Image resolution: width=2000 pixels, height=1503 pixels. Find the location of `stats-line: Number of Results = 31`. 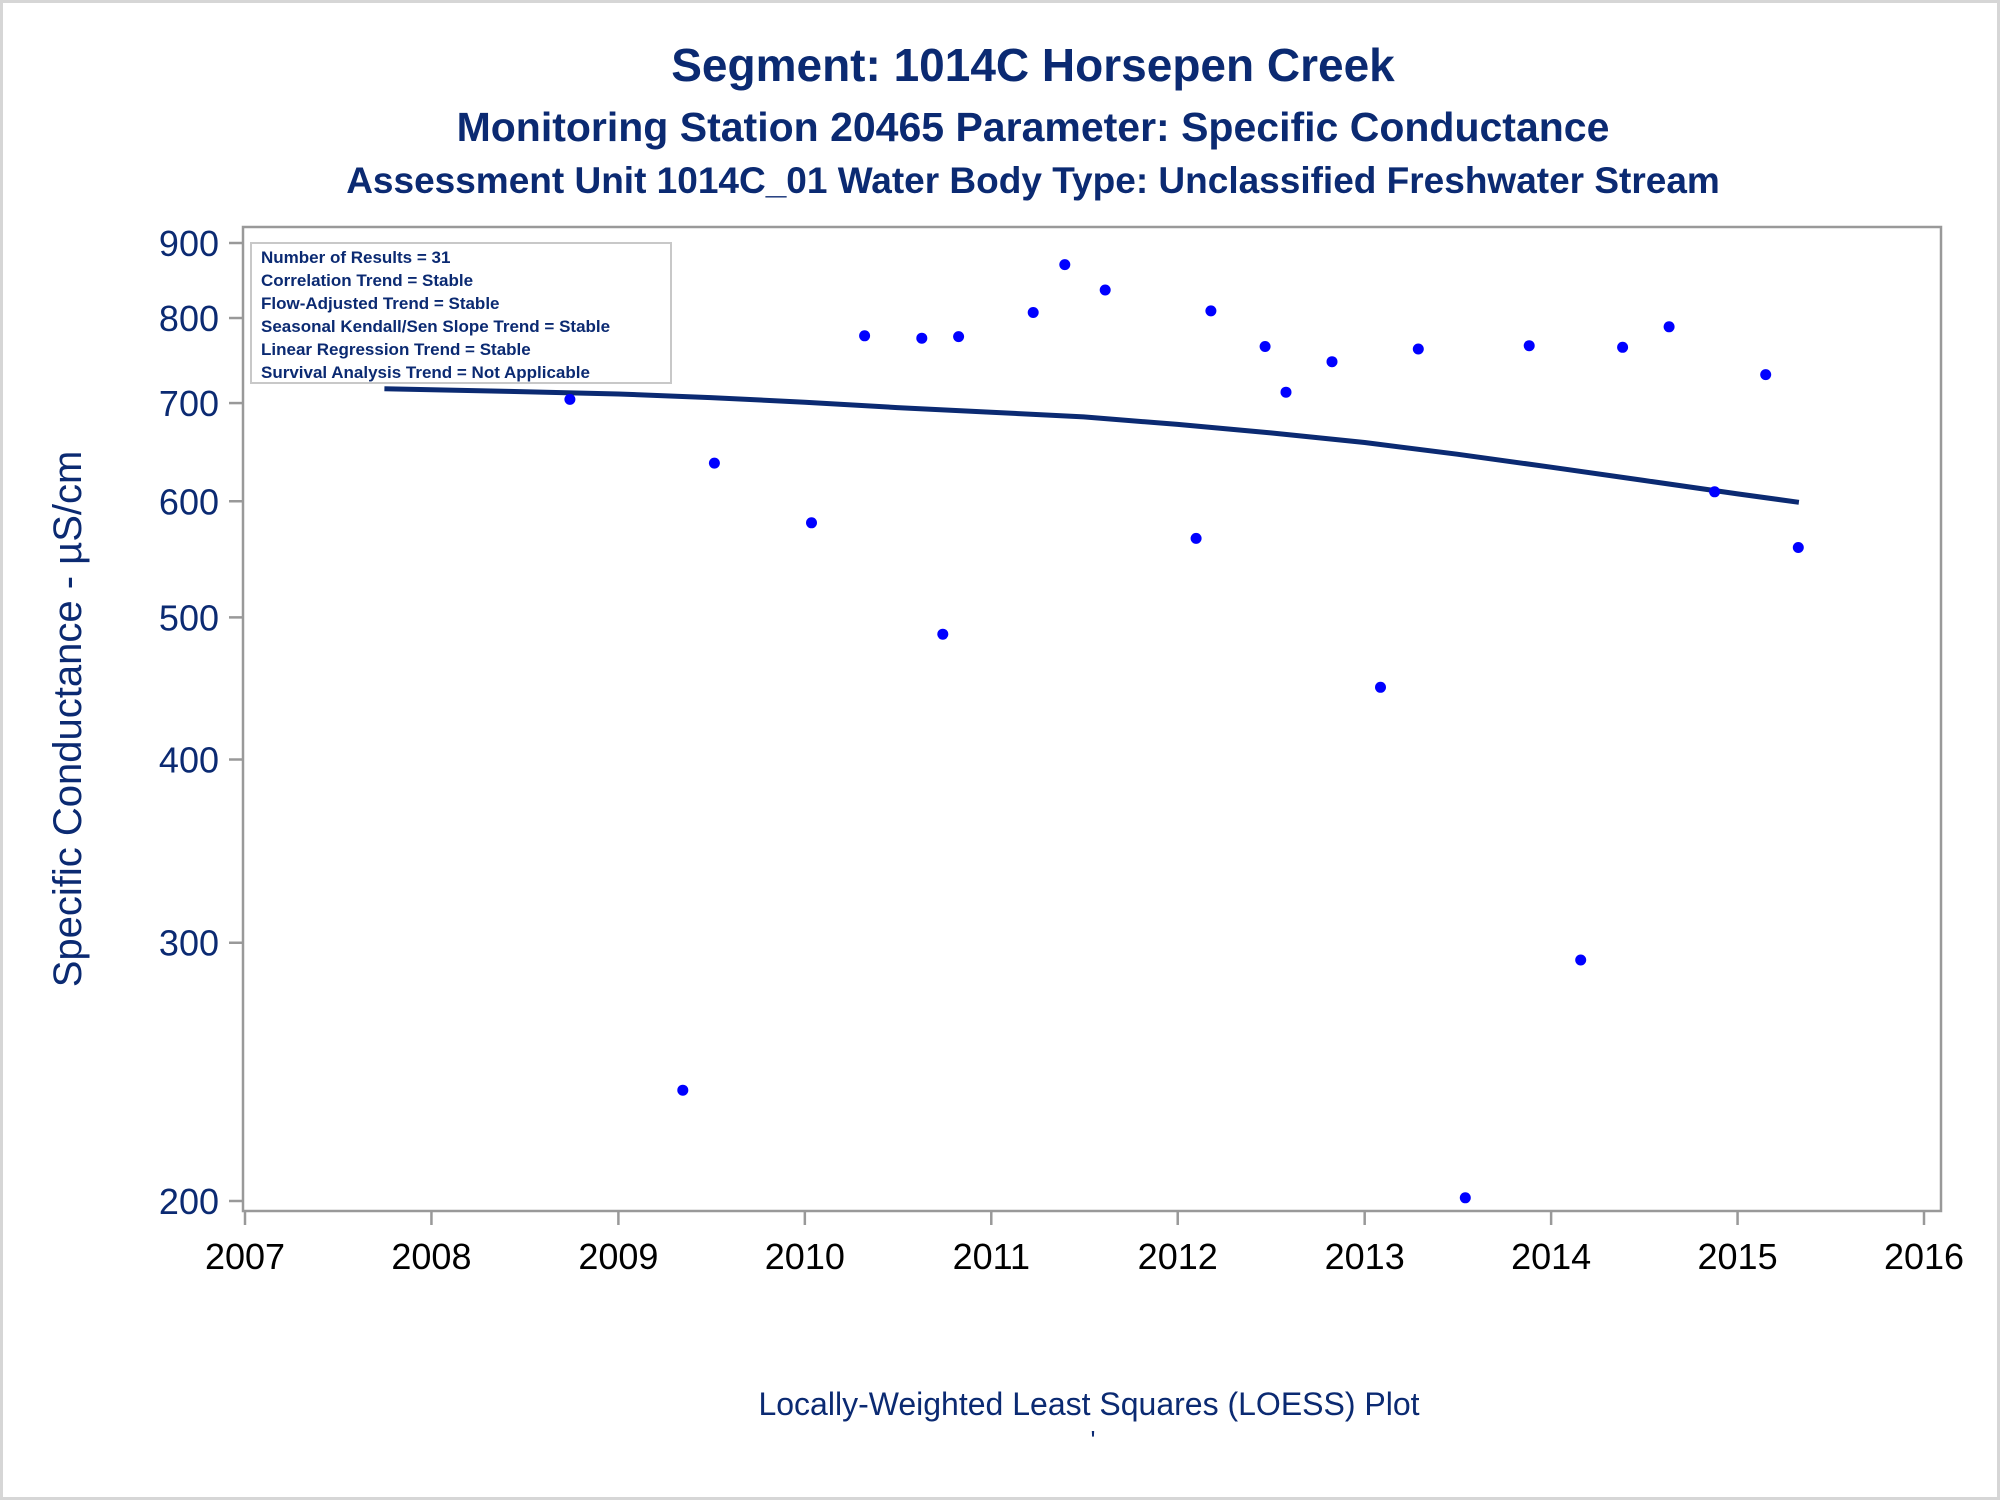

stats-line: Number of Results = 31 is located at coordinates (355, 257).